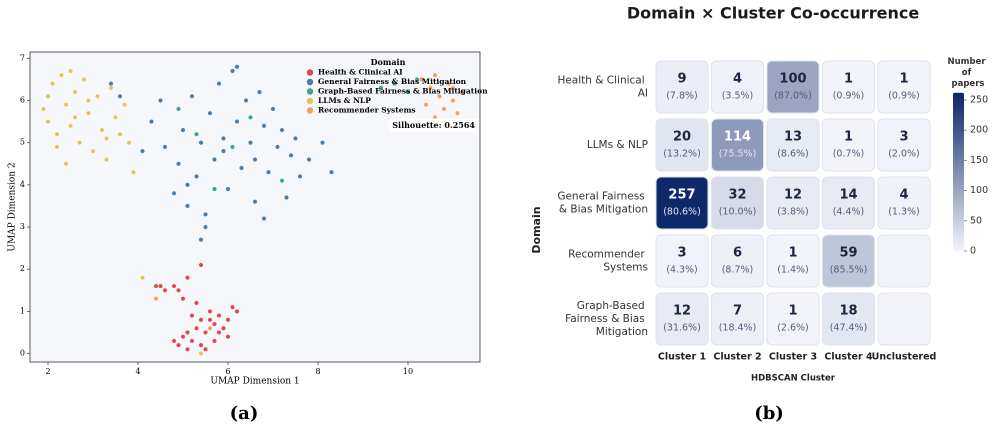  What do you see at coordinates (958, 171) in the screenshot?
I see `colorbar` at bounding box center [958, 171].